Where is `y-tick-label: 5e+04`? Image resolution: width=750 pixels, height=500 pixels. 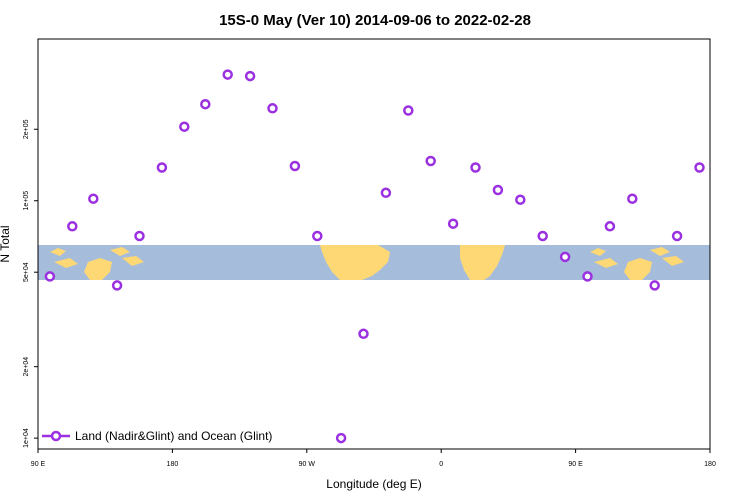 y-tick-label: 5e+04 is located at coordinates (26, 272).